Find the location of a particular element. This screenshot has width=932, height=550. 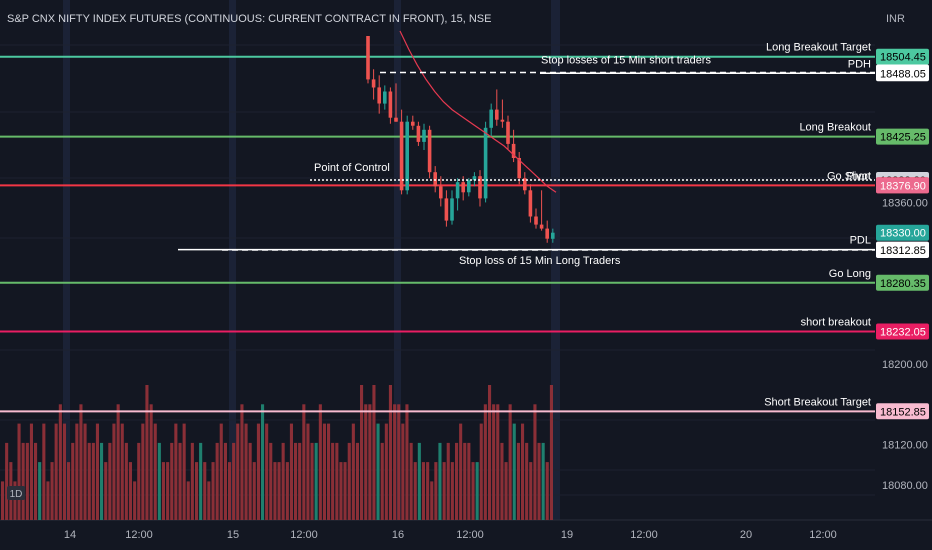

level-label: Short Breakout Target is located at coordinates (817, 402).